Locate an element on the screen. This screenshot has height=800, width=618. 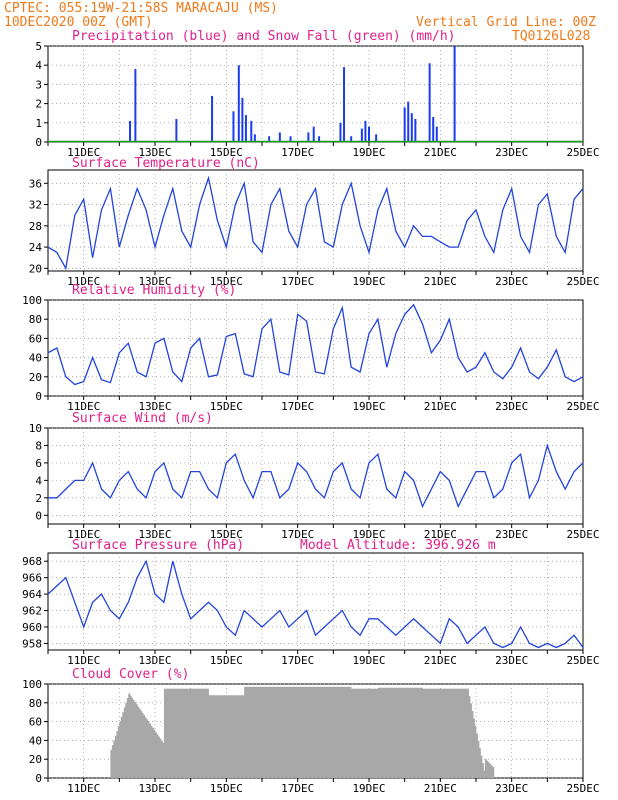
x-tick-label: 25DEC is located at coordinates (582, 534).